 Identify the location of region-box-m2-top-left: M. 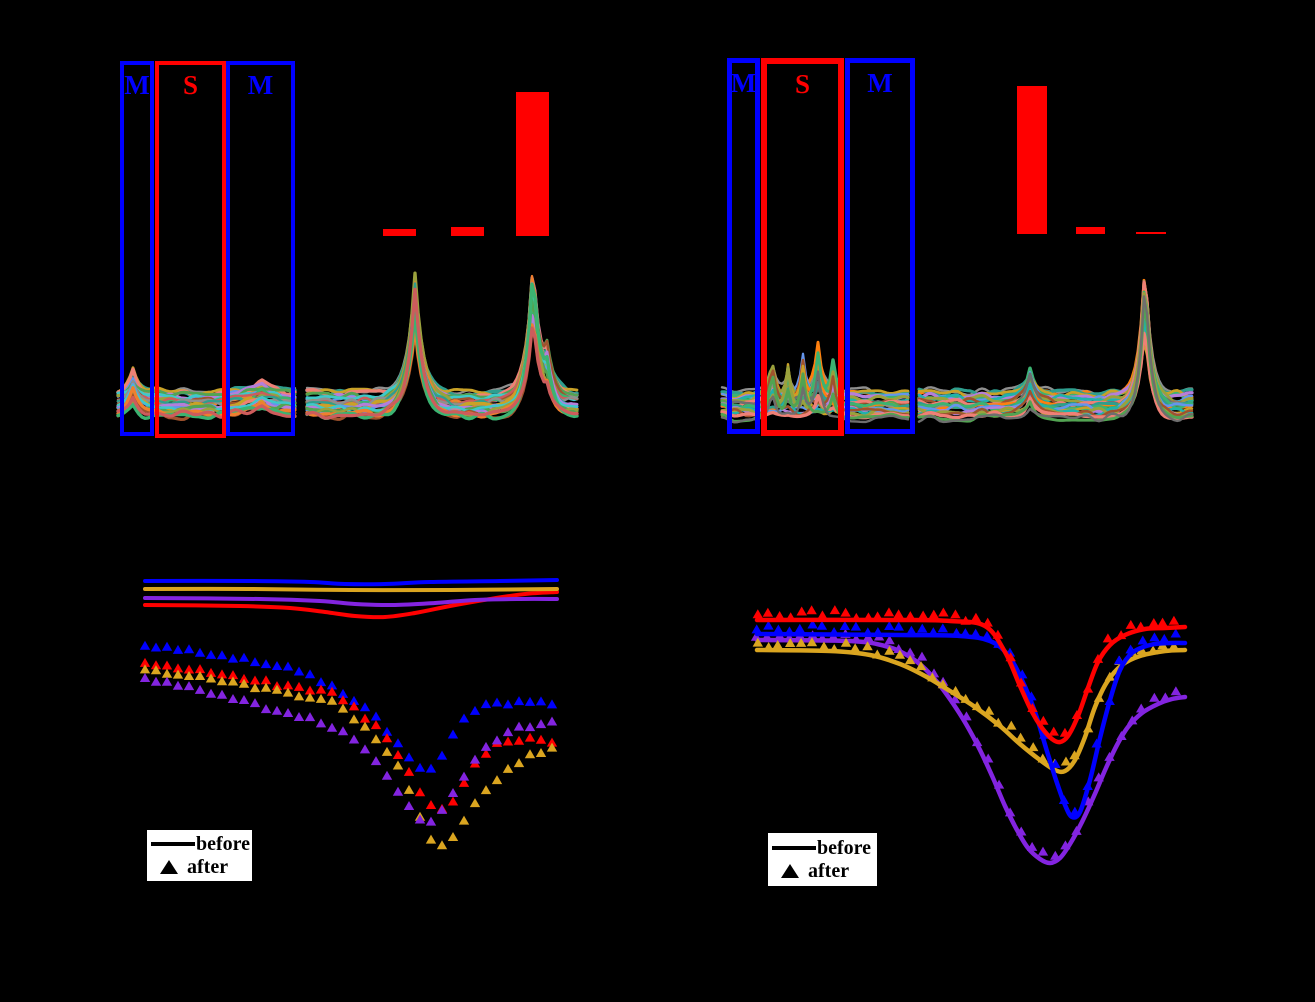
(260, 248).